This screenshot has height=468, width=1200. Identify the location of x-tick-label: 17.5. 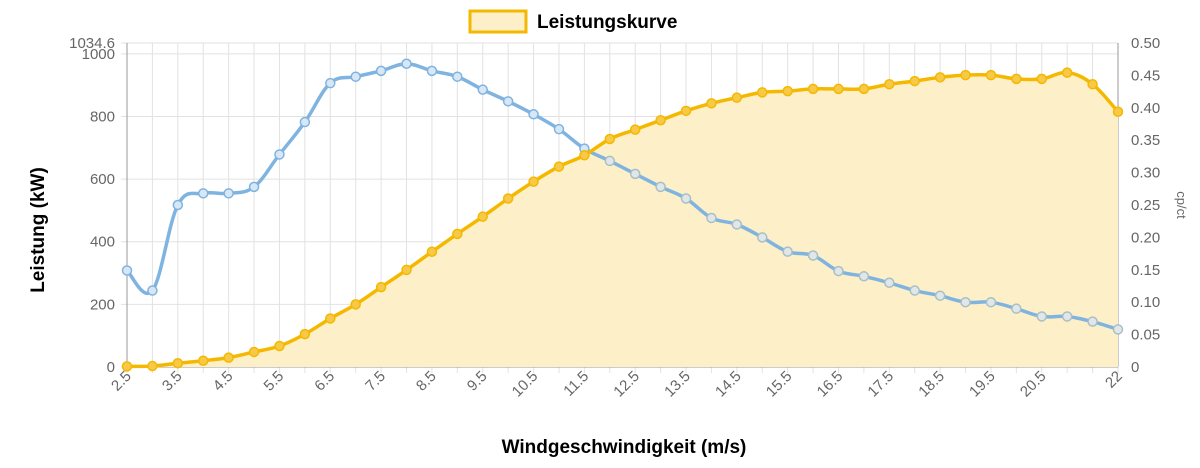
(880, 384).